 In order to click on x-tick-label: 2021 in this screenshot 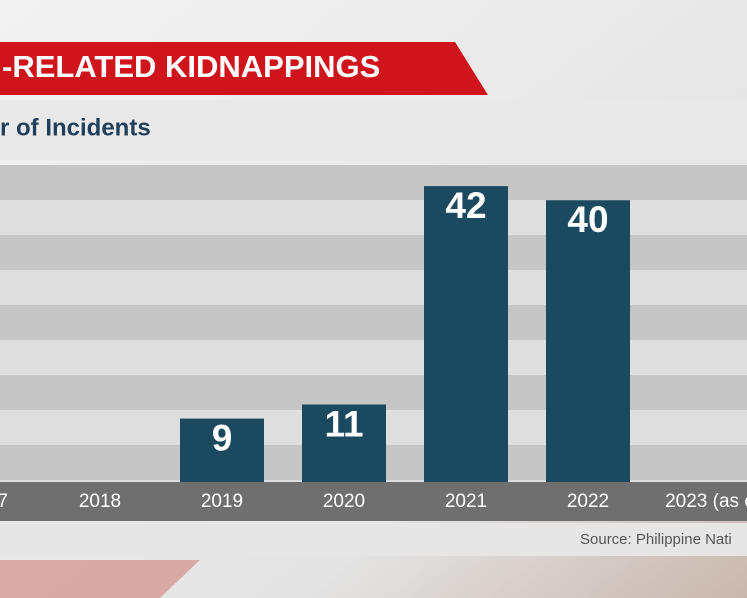, I will do `click(466, 501)`.